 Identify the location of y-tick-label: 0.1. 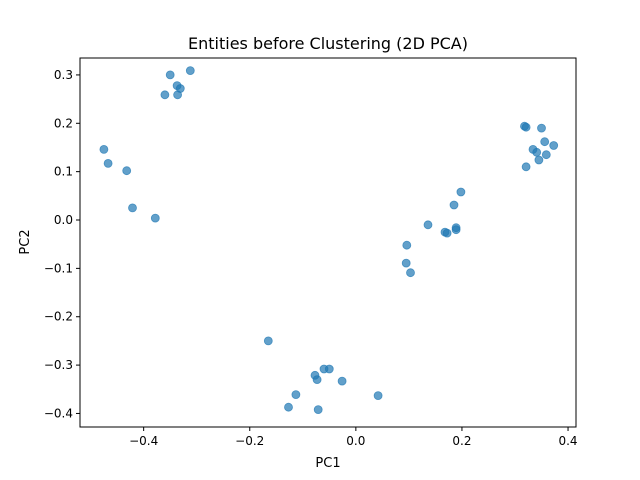
(63, 172).